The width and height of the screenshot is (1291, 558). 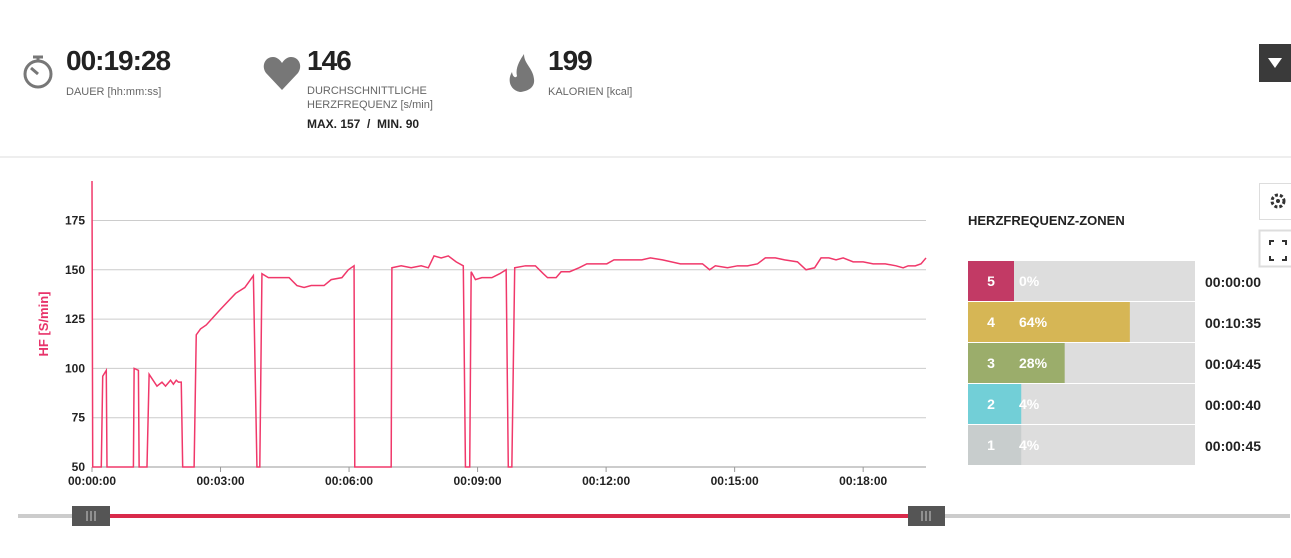 I want to click on zone-number: 4, so click(x=991, y=322).